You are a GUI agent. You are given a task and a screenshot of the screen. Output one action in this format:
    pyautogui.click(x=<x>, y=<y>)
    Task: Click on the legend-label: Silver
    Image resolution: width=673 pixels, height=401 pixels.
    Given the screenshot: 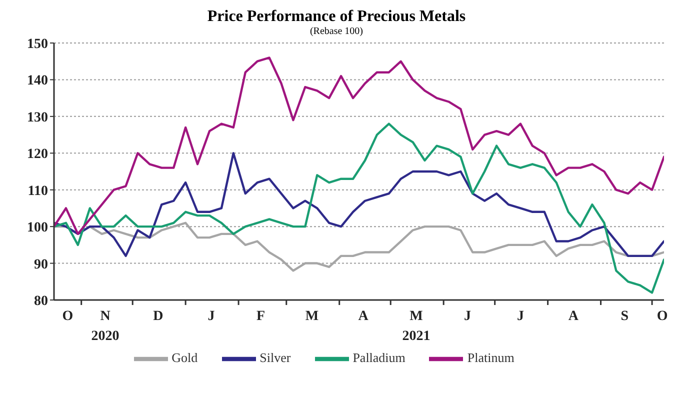 What is the action you would take?
    pyautogui.click(x=275, y=357)
    